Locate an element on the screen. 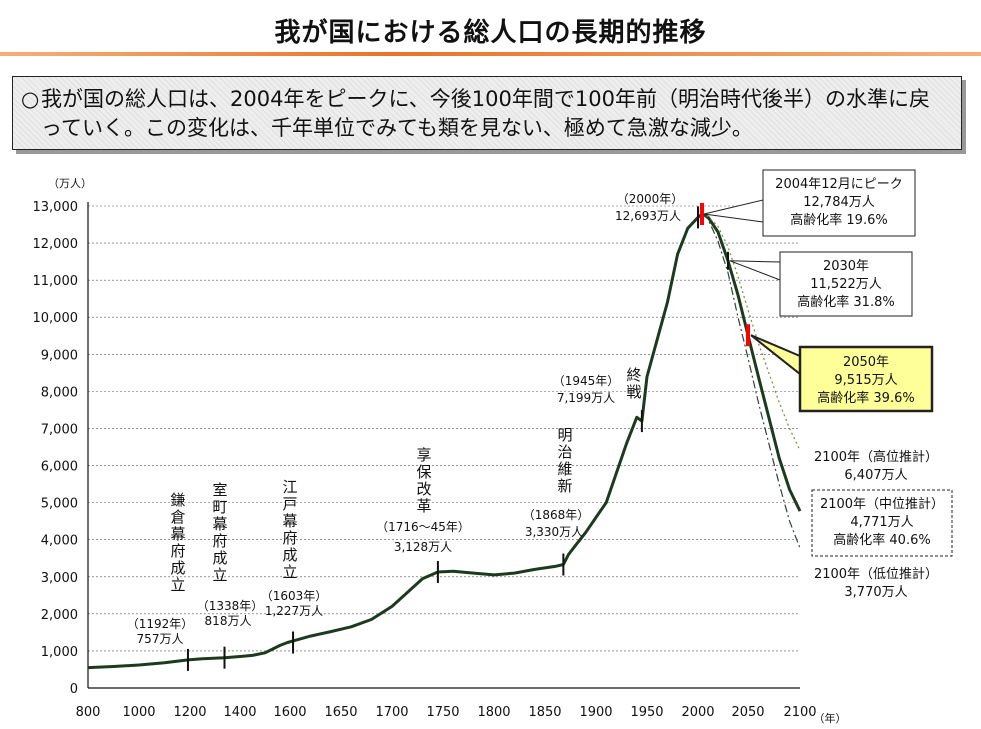 Image resolution: width=981 pixels, height=729 pixels. callout-low-value: 3,770万人 is located at coordinates (875, 592).